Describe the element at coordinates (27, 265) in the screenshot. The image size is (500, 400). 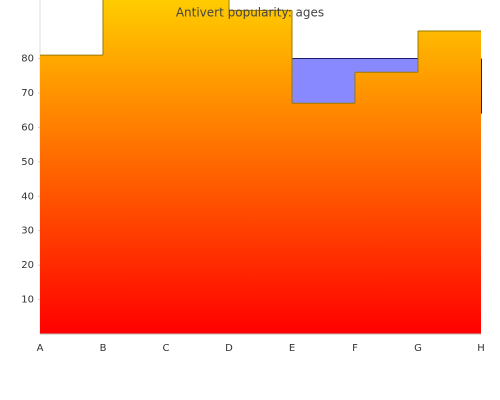
I see `y-tick-label: 20` at that location.